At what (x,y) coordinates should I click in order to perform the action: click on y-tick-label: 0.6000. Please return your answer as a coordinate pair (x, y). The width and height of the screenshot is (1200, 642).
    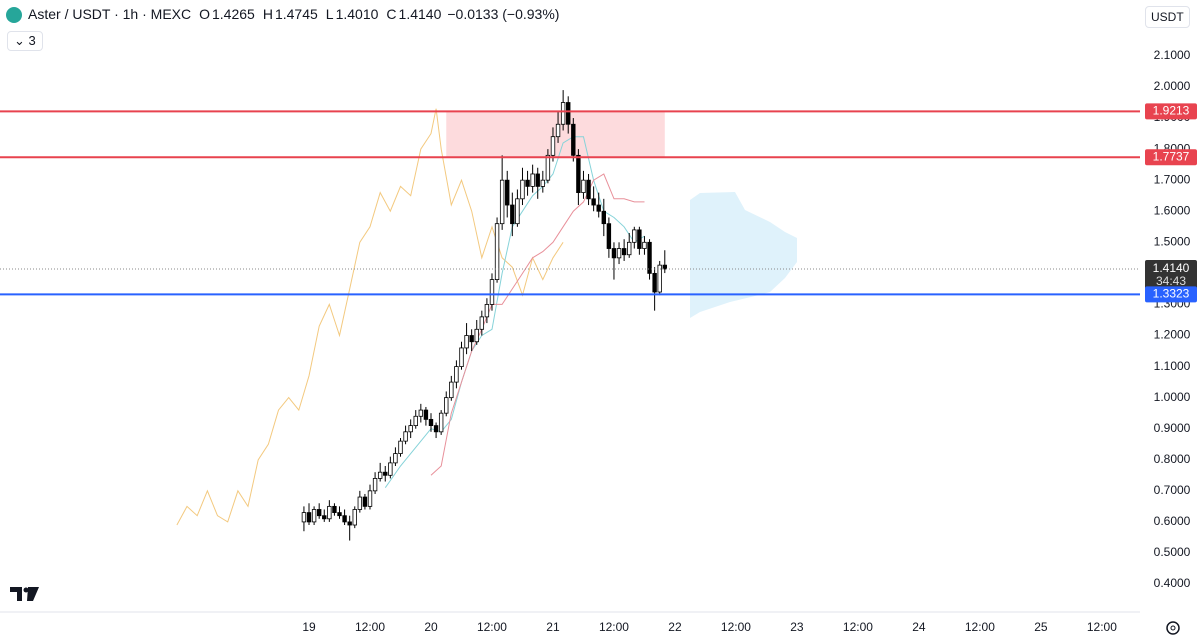
    Looking at the image, I should click on (1172, 521).